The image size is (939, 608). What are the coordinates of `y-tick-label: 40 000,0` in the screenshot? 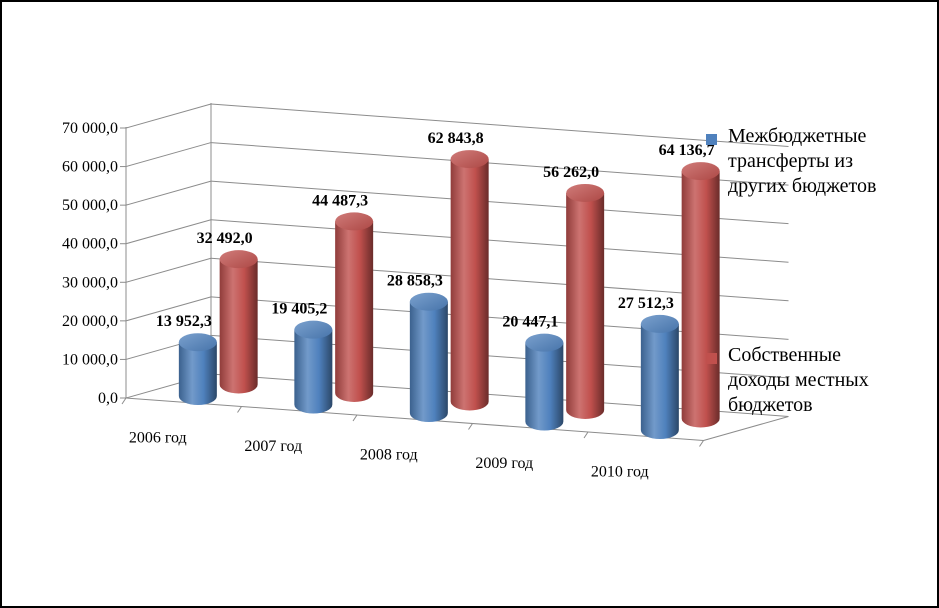 It's located at (90, 244).